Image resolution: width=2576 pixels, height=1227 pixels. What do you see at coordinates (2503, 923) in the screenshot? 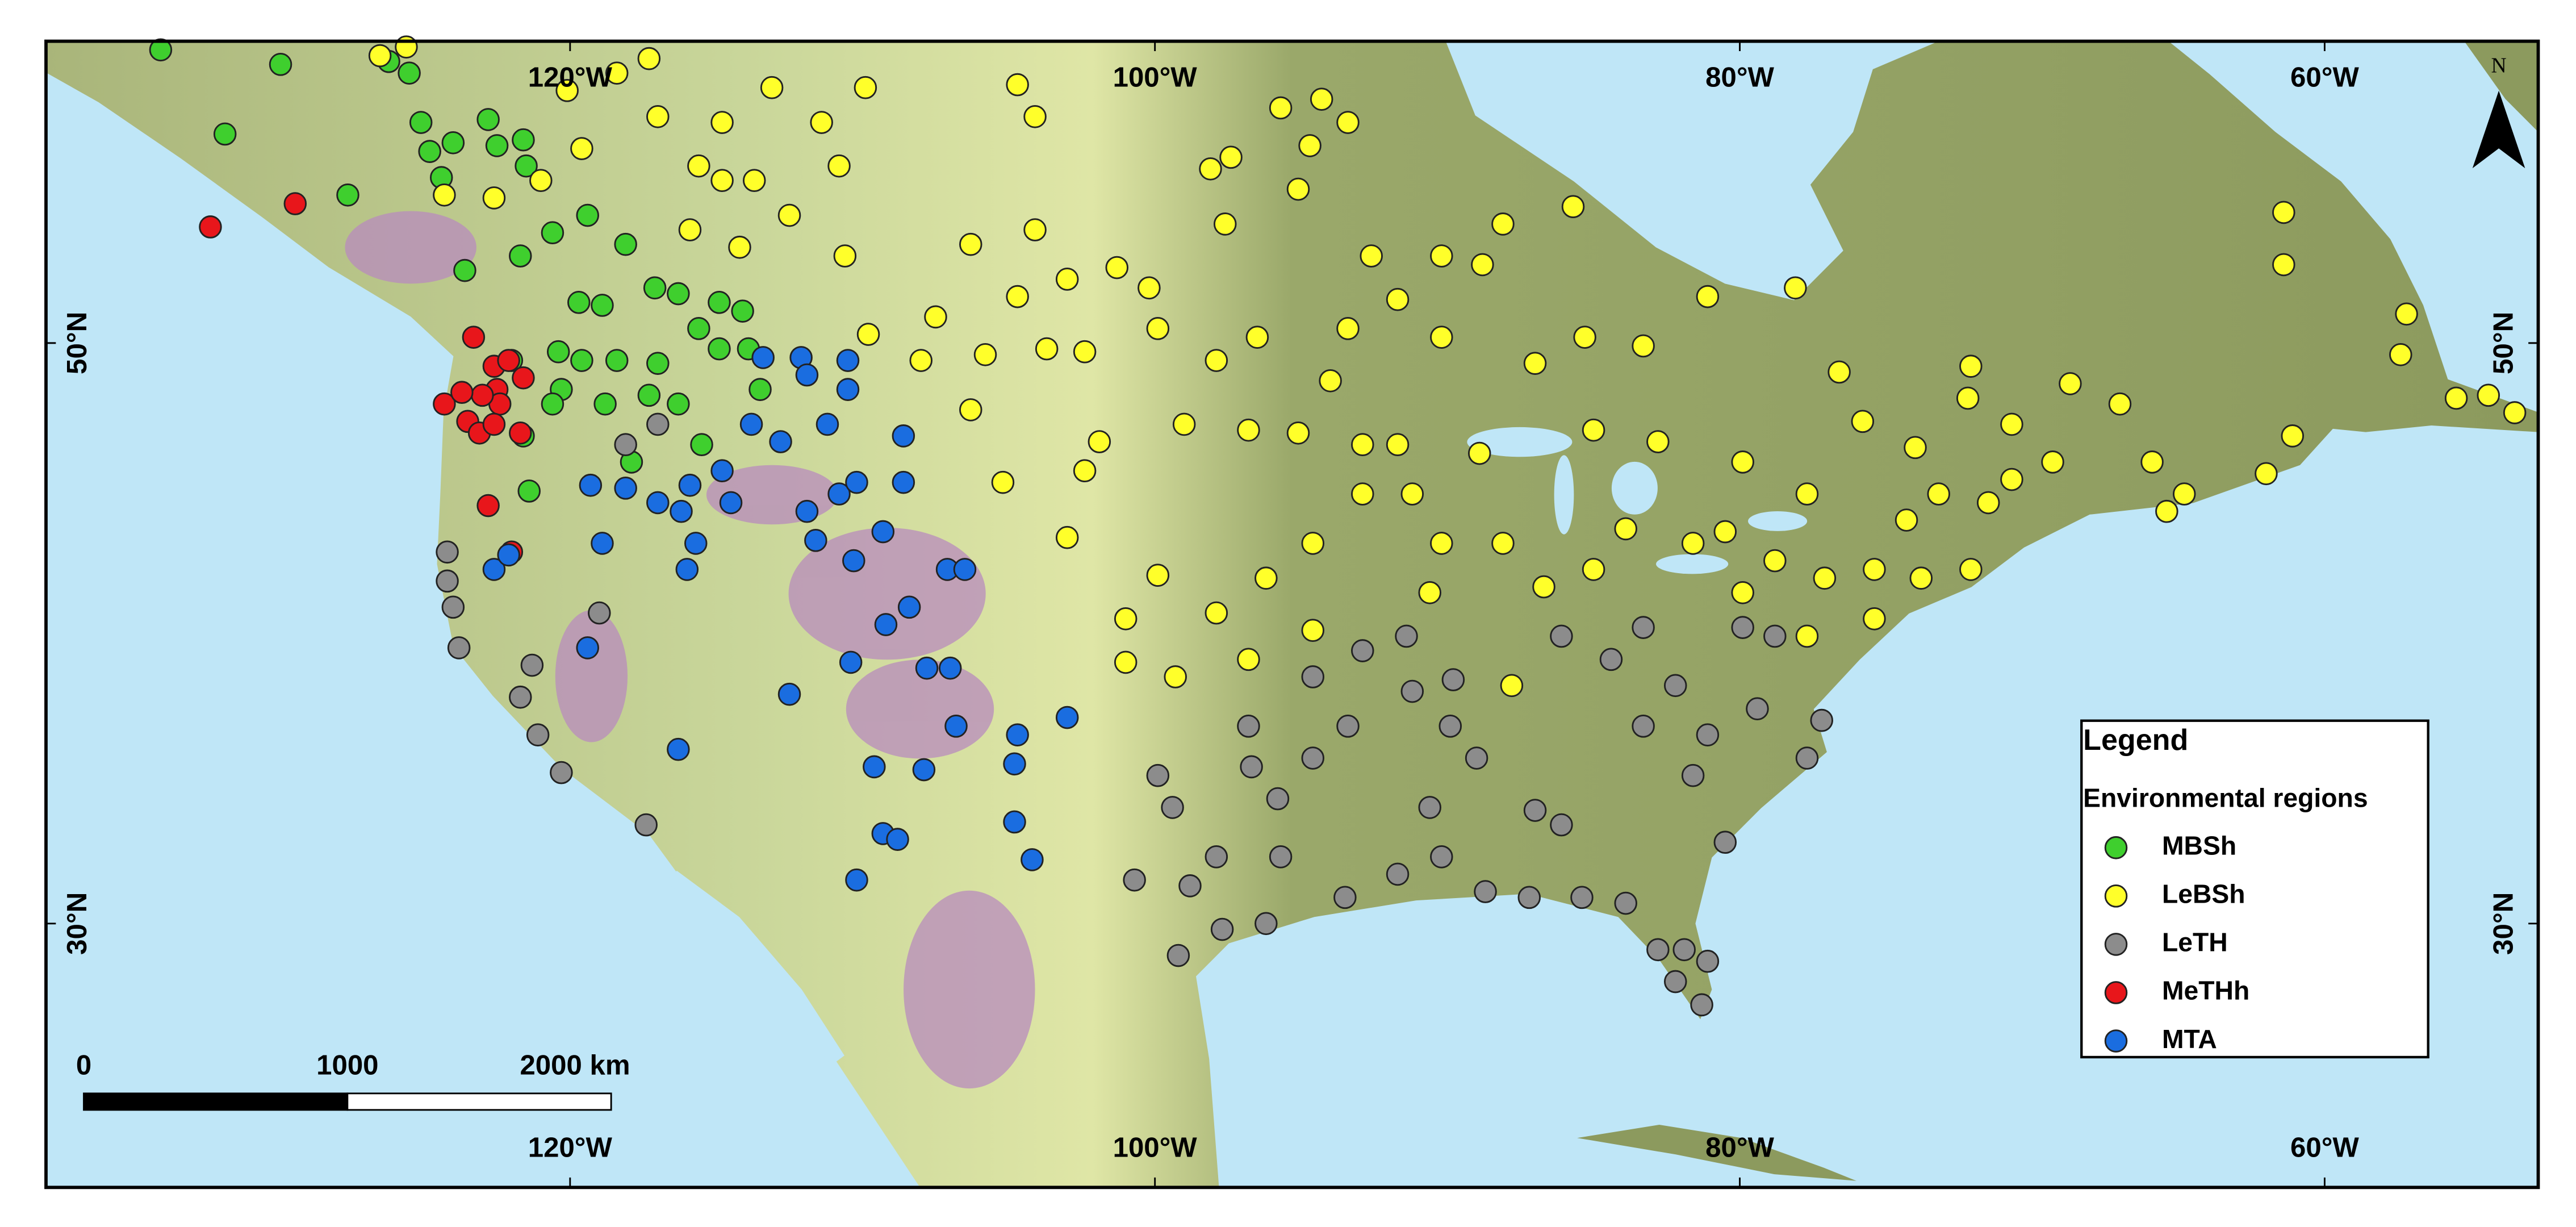
I see `lat-label: 30°N` at bounding box center [2503, 923].